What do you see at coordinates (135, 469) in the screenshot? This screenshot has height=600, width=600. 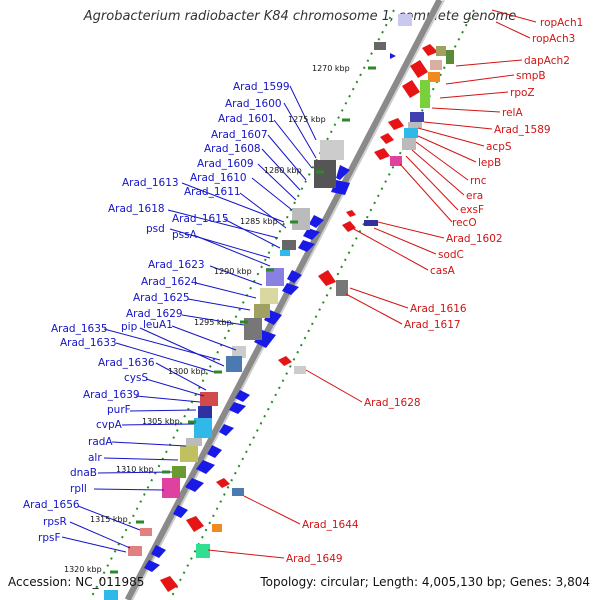 I see `scale-label: 1310 kbp` at bounding box center [135, 469].